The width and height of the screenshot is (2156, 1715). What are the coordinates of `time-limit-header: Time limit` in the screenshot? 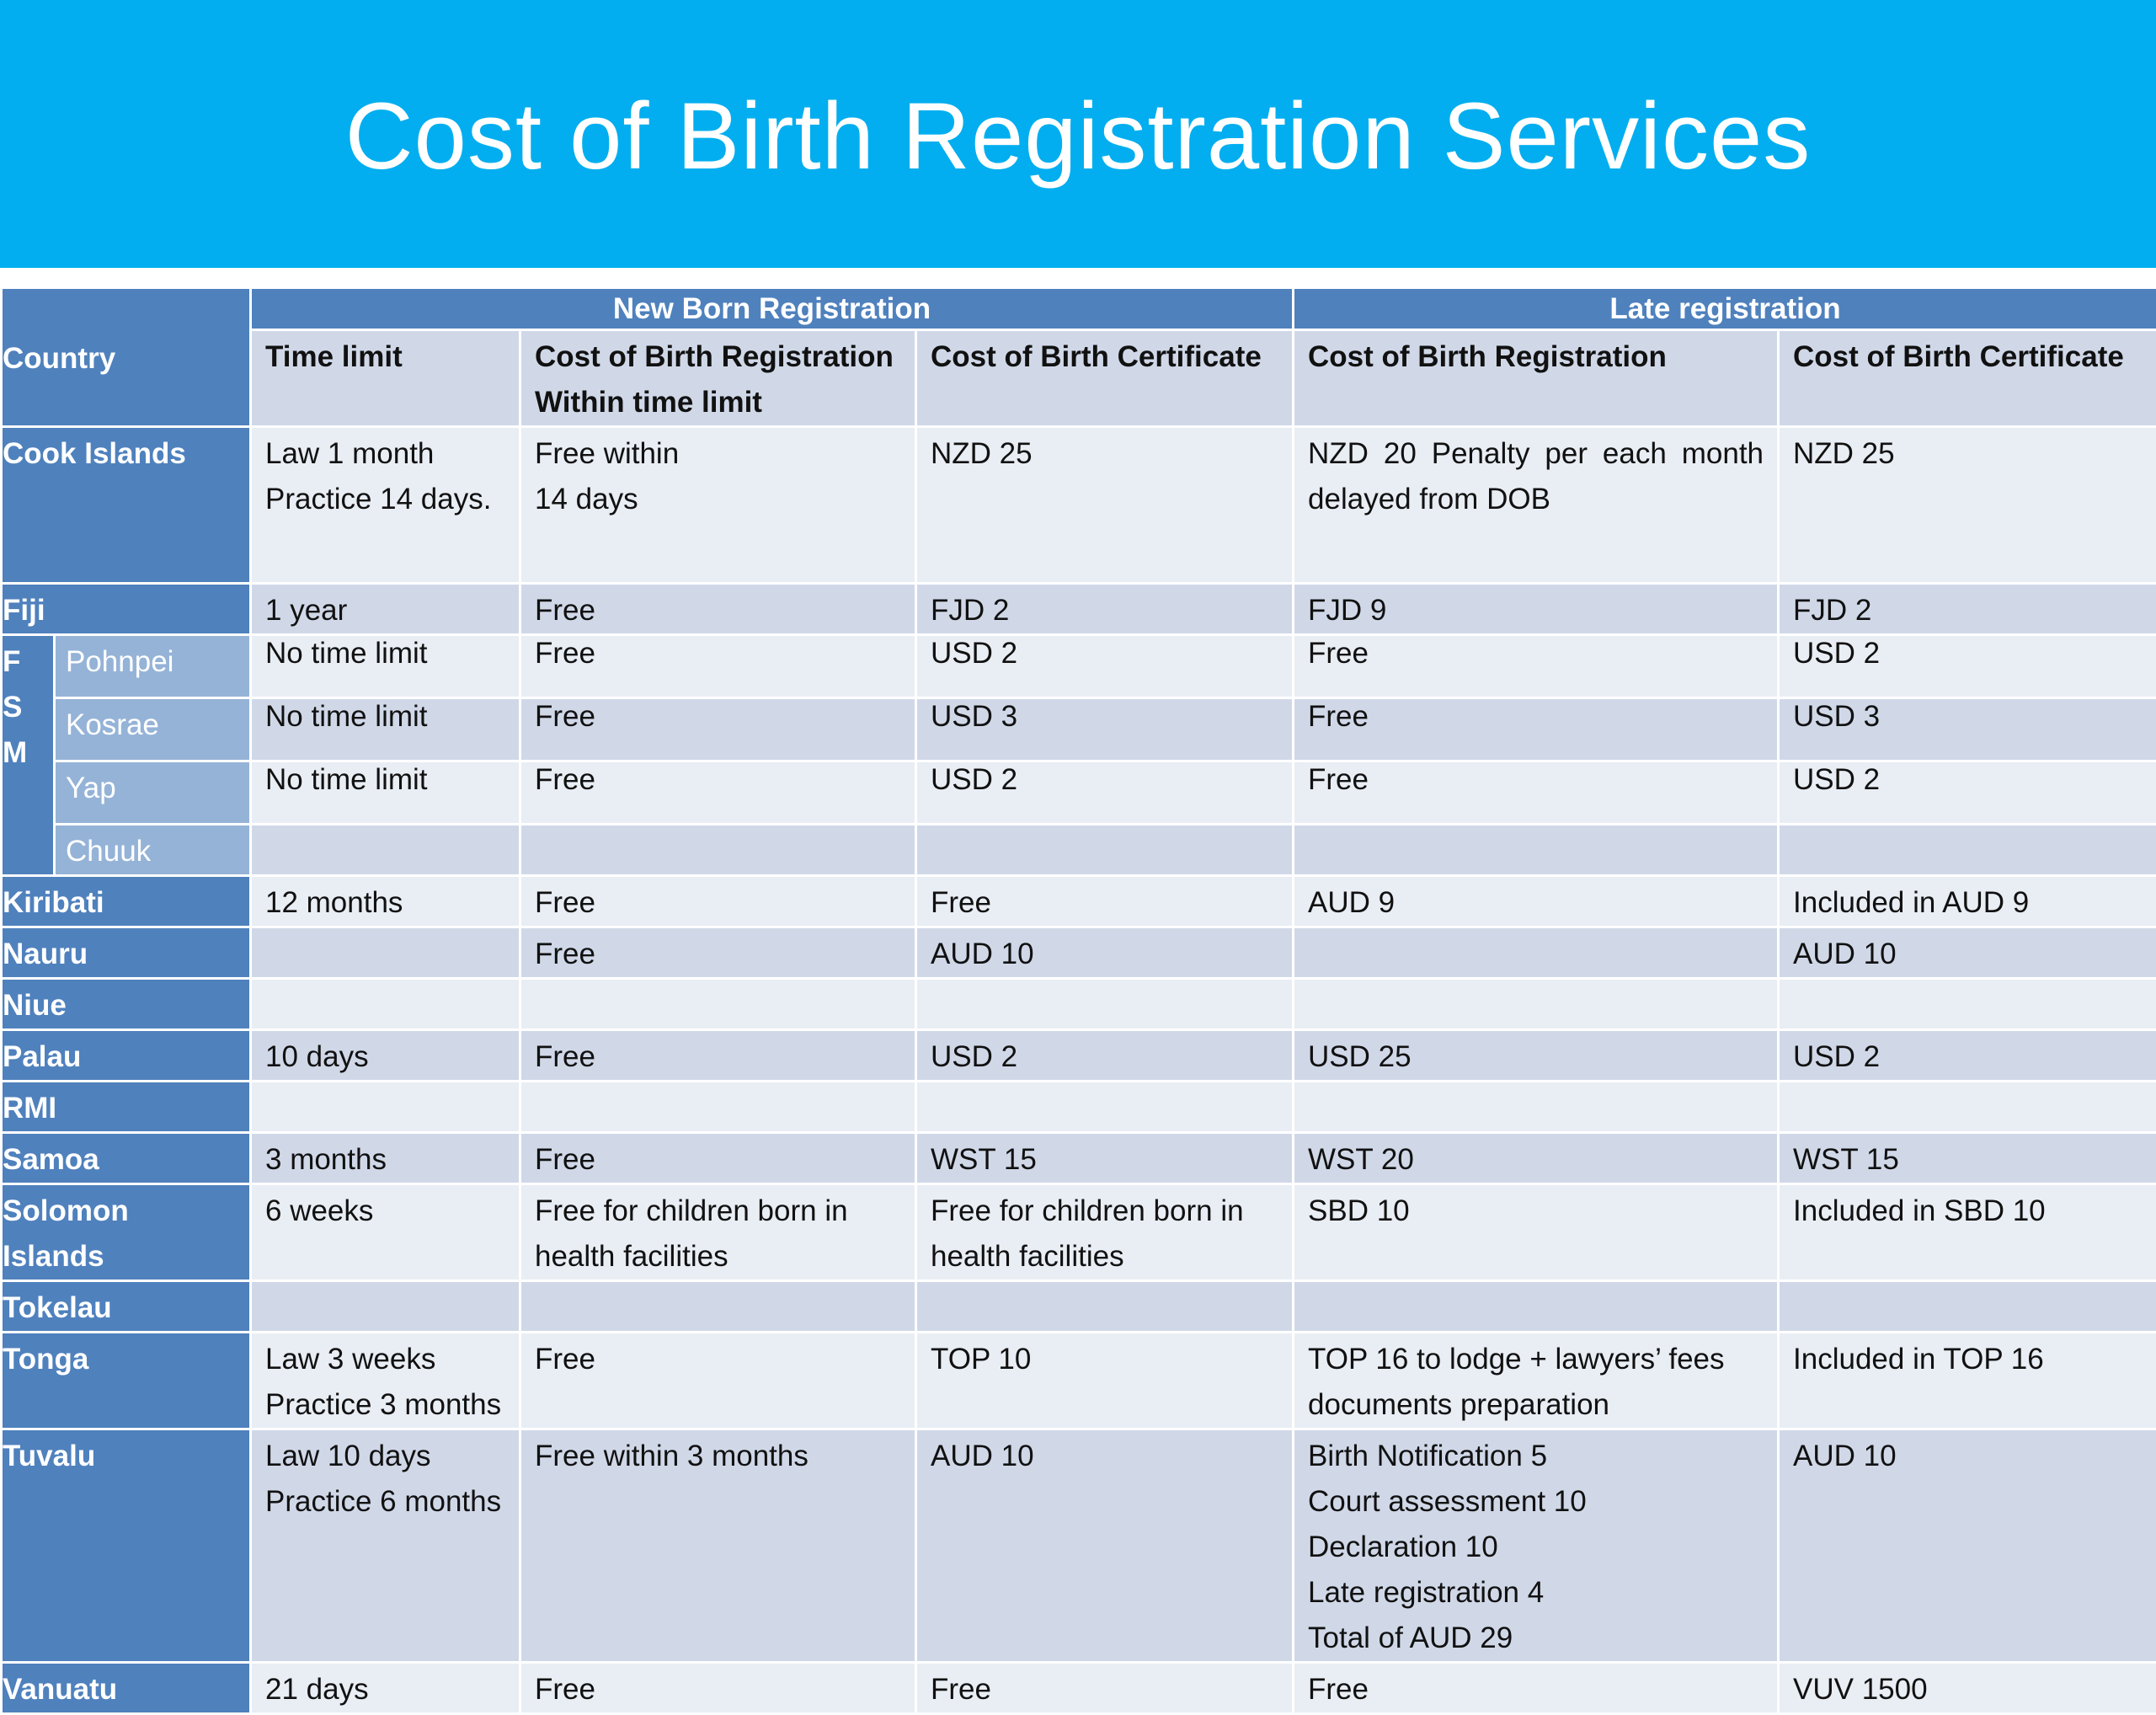 It's located at (385, 378).